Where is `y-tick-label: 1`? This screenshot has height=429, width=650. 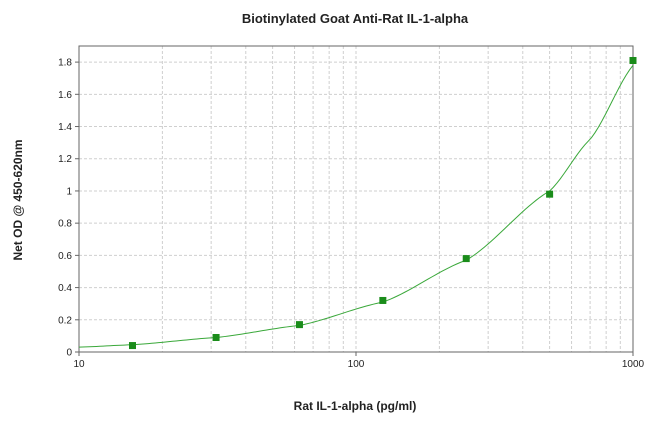
y-tick-label: 1 is located at coordinates (69, 191).